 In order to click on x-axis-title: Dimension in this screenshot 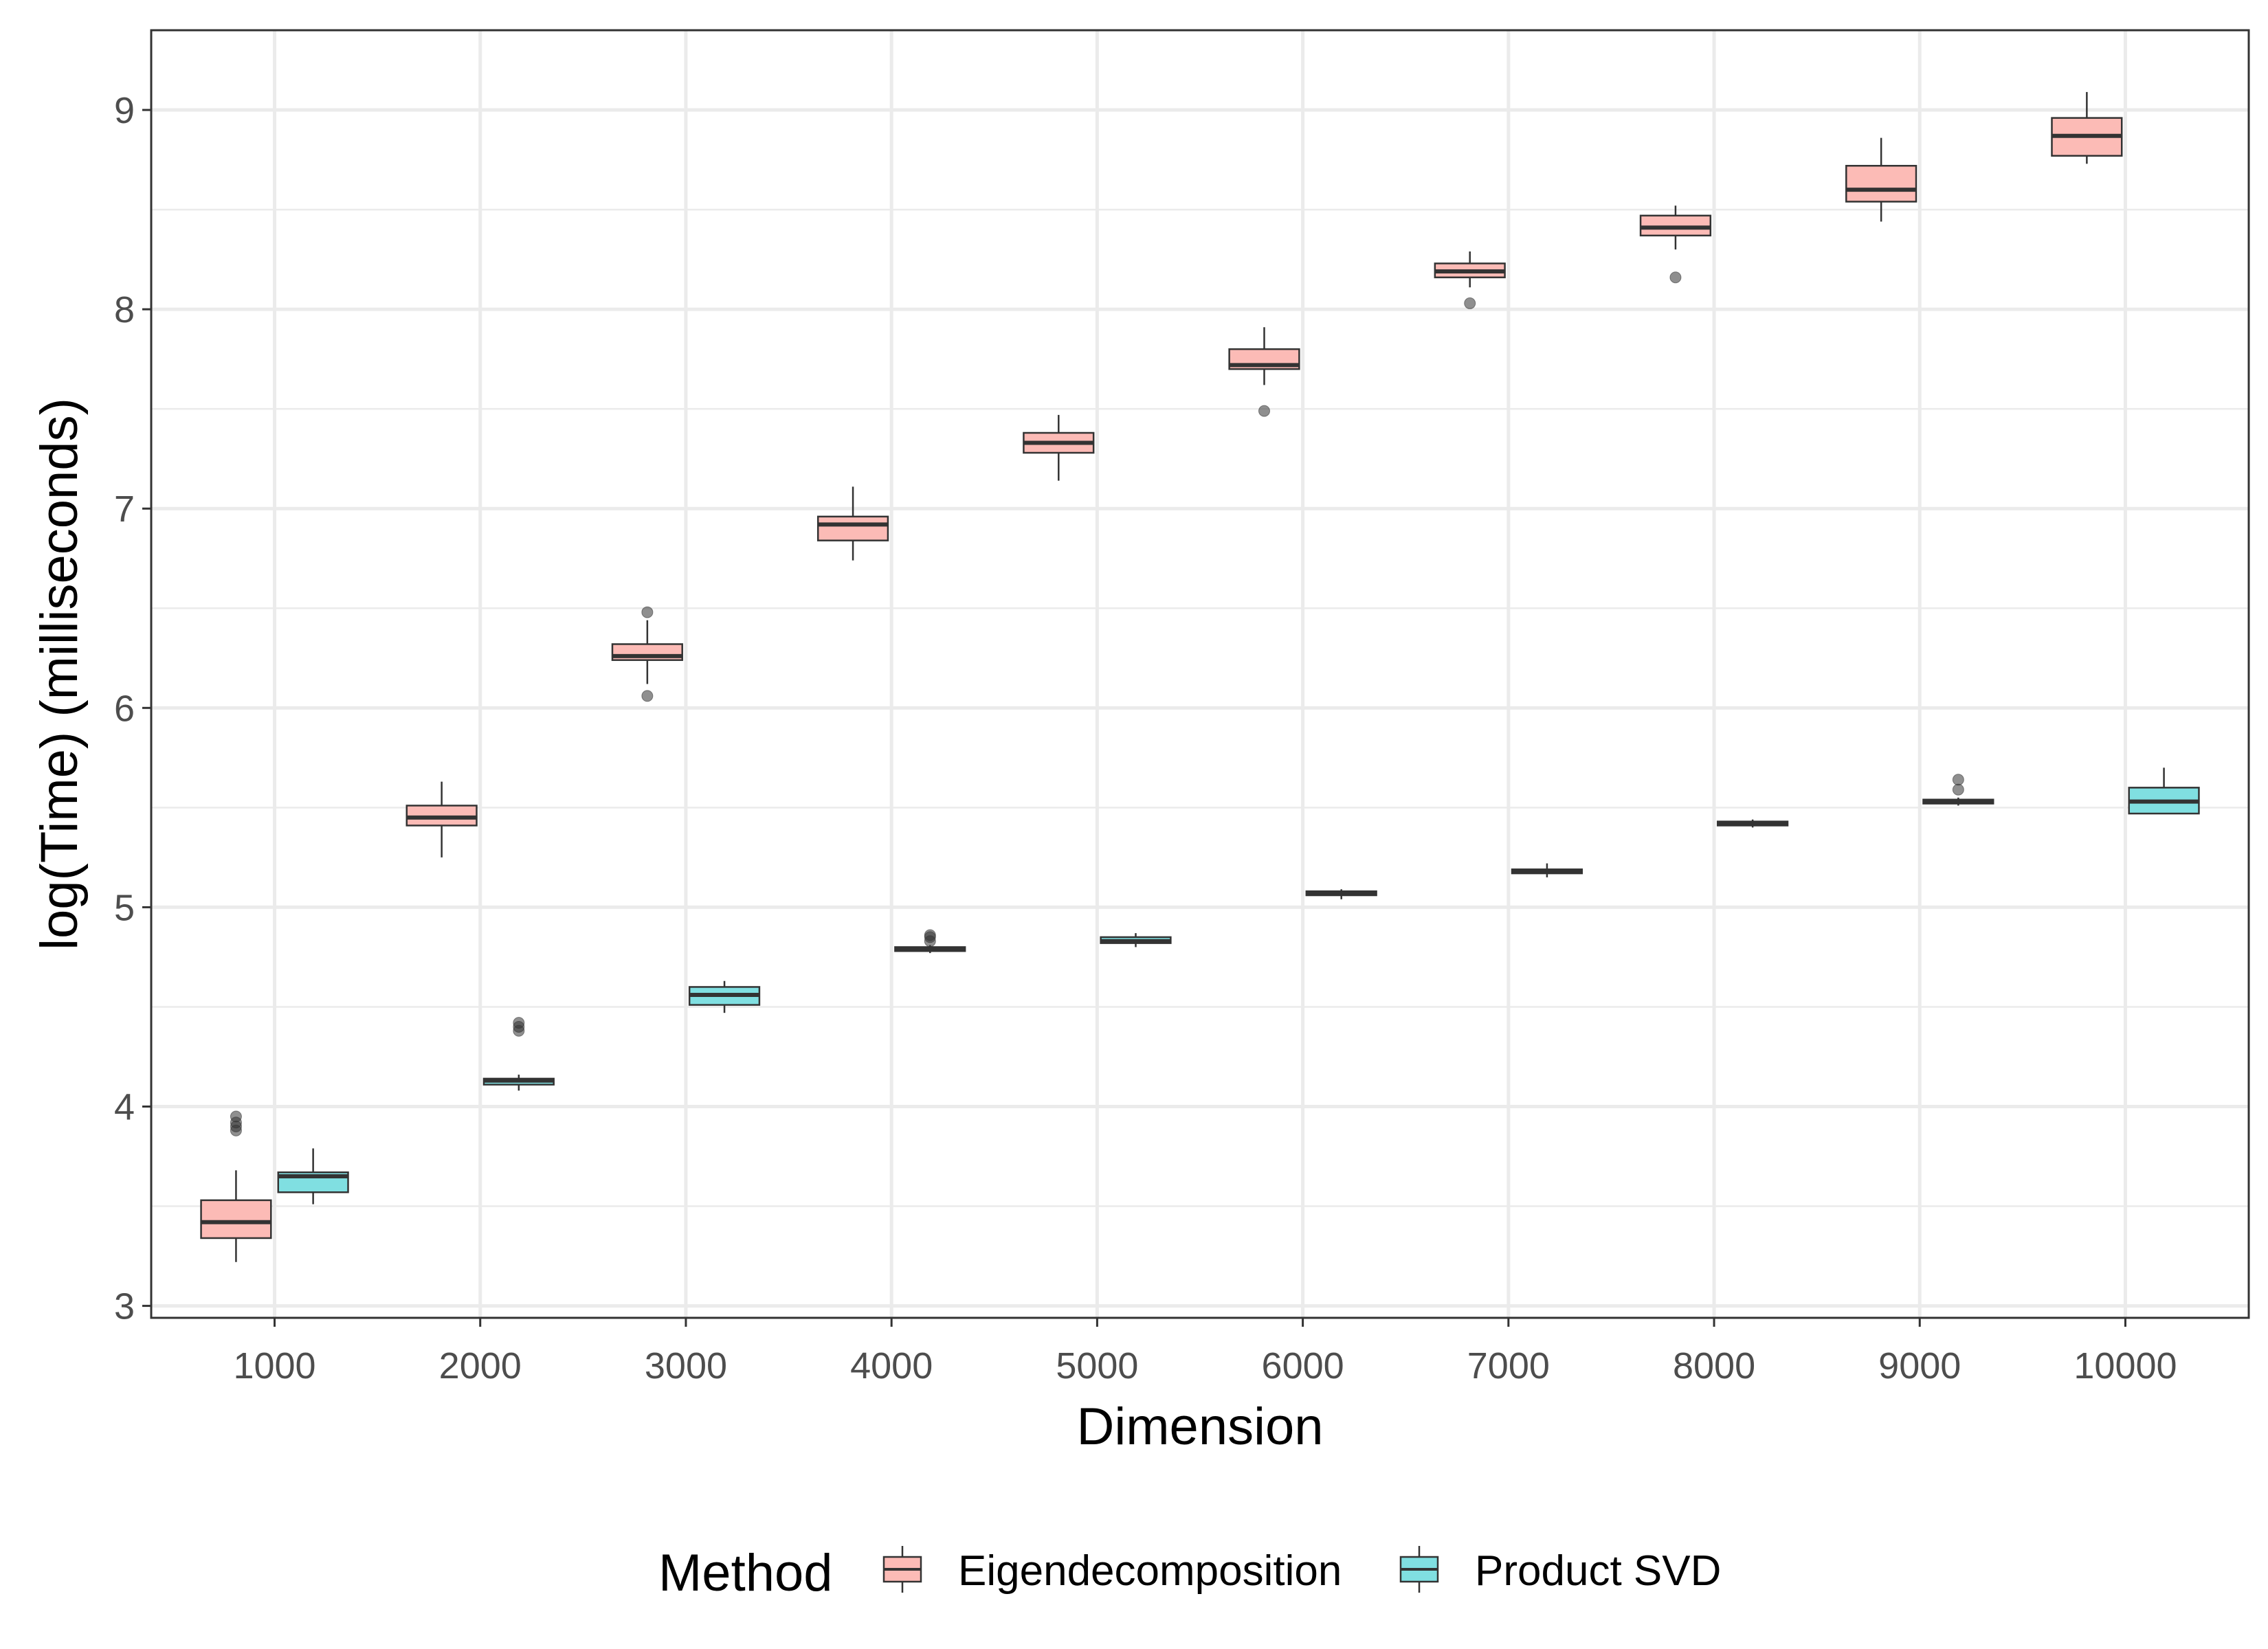, I will do `click(1199, 1427)`.